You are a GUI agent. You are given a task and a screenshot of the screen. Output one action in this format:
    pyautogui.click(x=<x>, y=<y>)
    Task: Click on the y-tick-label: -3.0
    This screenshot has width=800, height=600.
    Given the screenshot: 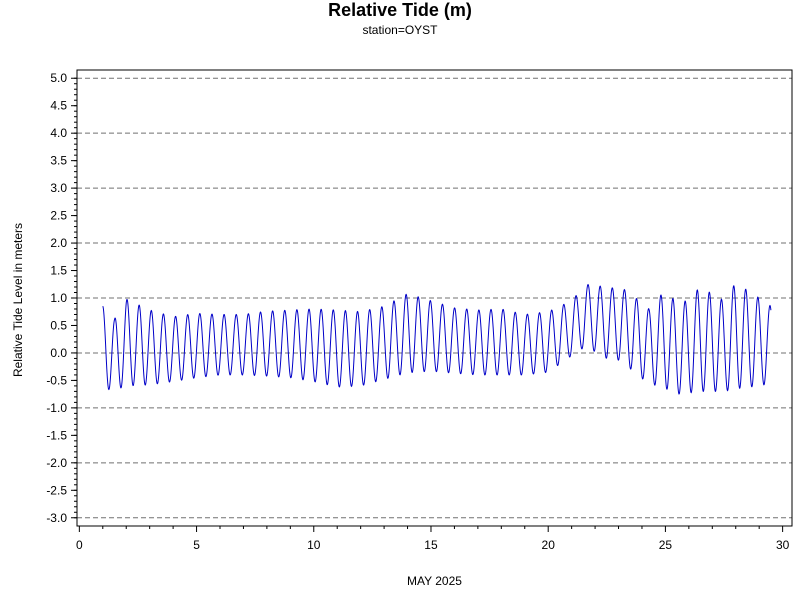 What is the action you would take?
    pyautogui.click(x=56, y=518)
    